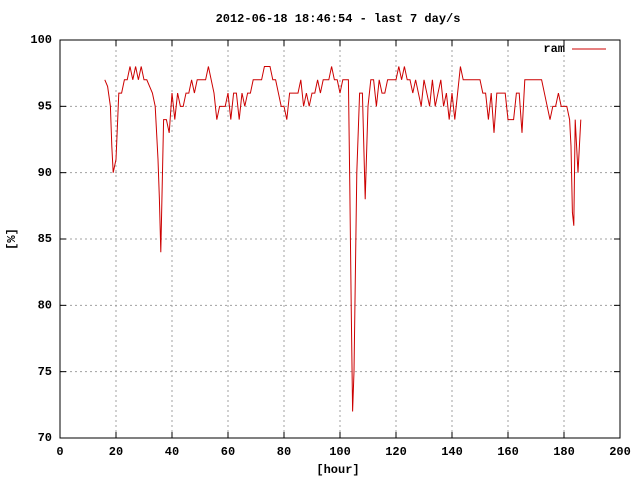 Image resolution: width=640 pixels, height=480 pixels. What do you see at coordinates (172, 452) in the screenshot?
I see `x-tick-label: 40` at bounding box center [172, 452].